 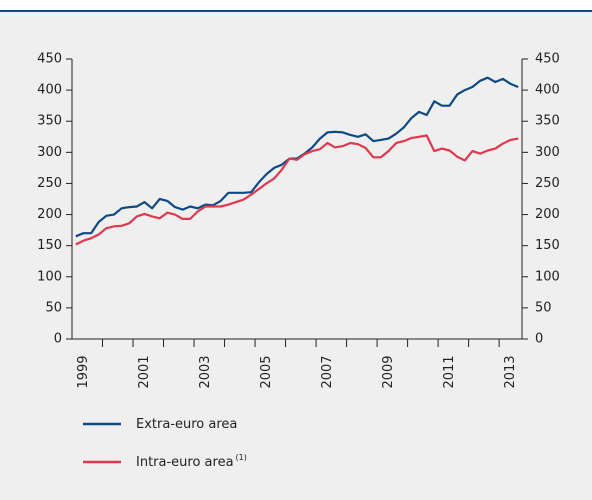 I want to click on y2-tick-label: 200, so click(x=547, y=214).